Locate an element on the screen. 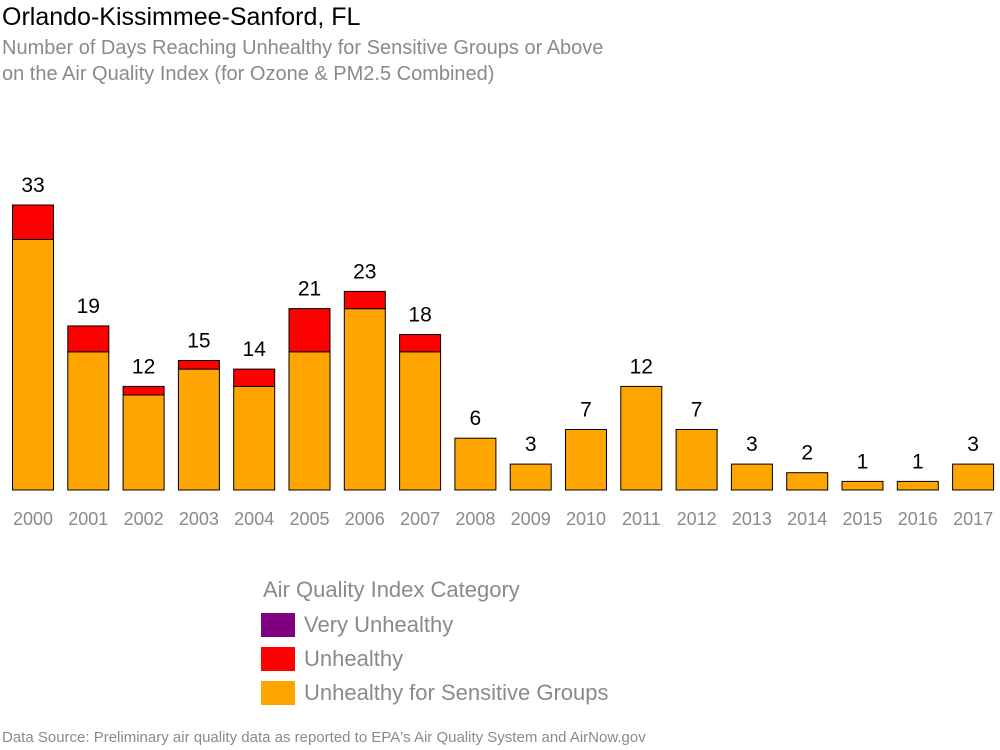 The image size is (1000, 750). bar-2011-unhealthy-for-sensitive-groups is located at coordinates (641, 438).